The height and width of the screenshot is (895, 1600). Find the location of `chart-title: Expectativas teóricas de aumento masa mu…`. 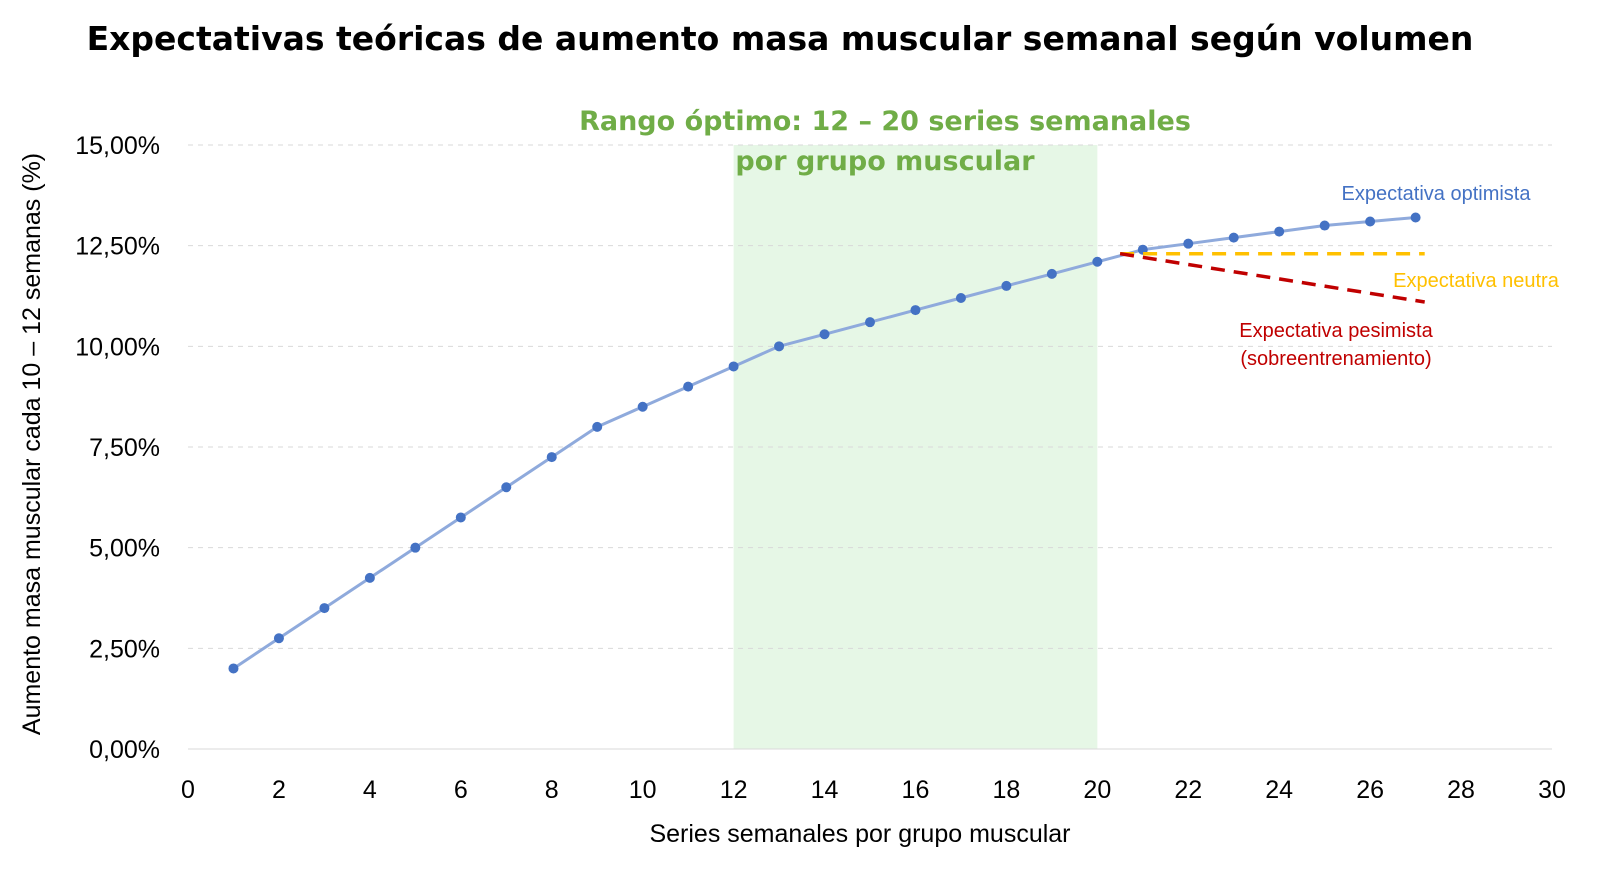

chart-title: Expectativas teóricas de aumento masa mu… is located at coordinates (780, 38).